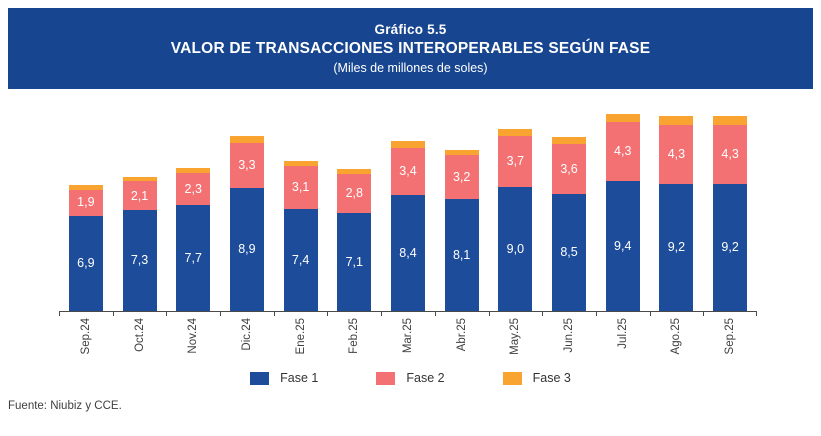  I want to click on bar-value-label: 7,1, so click(354, 261).